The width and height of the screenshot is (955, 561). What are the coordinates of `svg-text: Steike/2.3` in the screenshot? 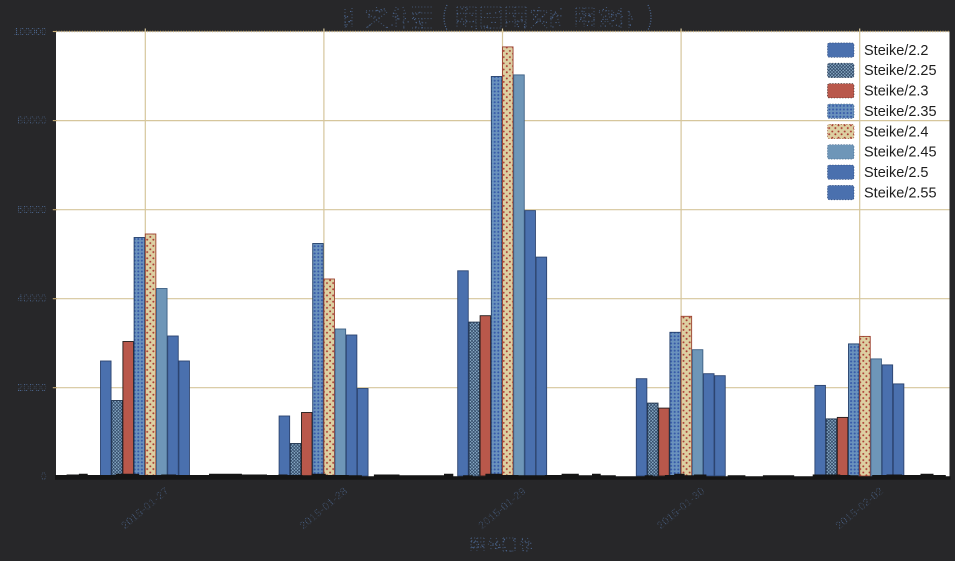 It's located at (896, 92).